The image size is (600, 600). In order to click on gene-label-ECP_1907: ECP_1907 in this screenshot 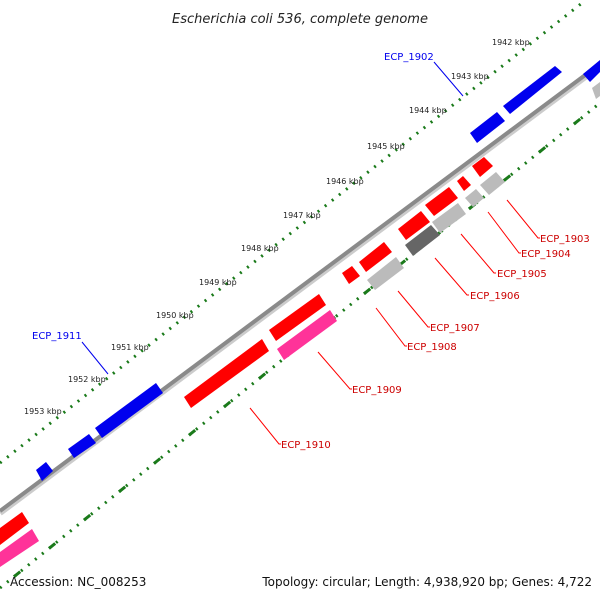, I will do `click(455, 328)`.